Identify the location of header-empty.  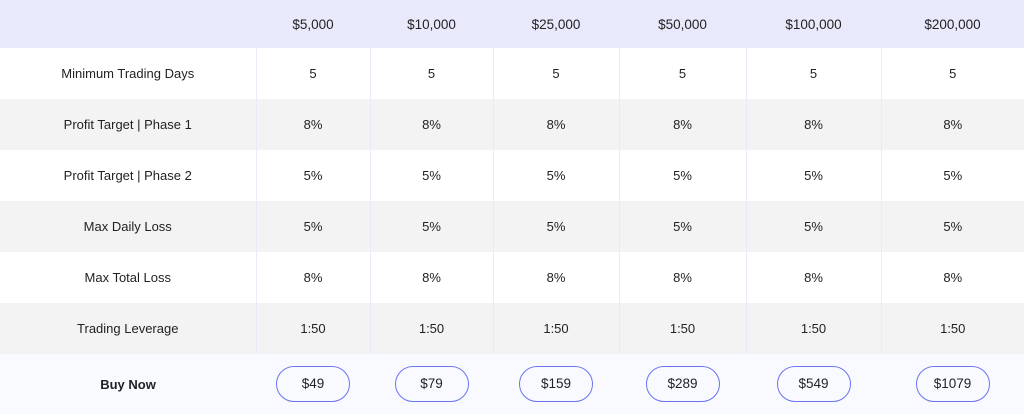
(128, 24).